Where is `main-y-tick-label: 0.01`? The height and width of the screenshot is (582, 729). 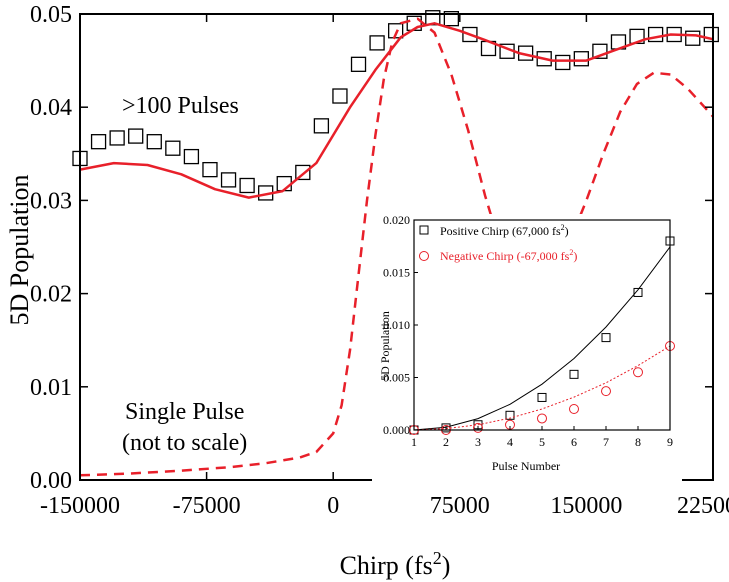 main-y-tick-label: 0.01 is located at coordinates (51, 388).